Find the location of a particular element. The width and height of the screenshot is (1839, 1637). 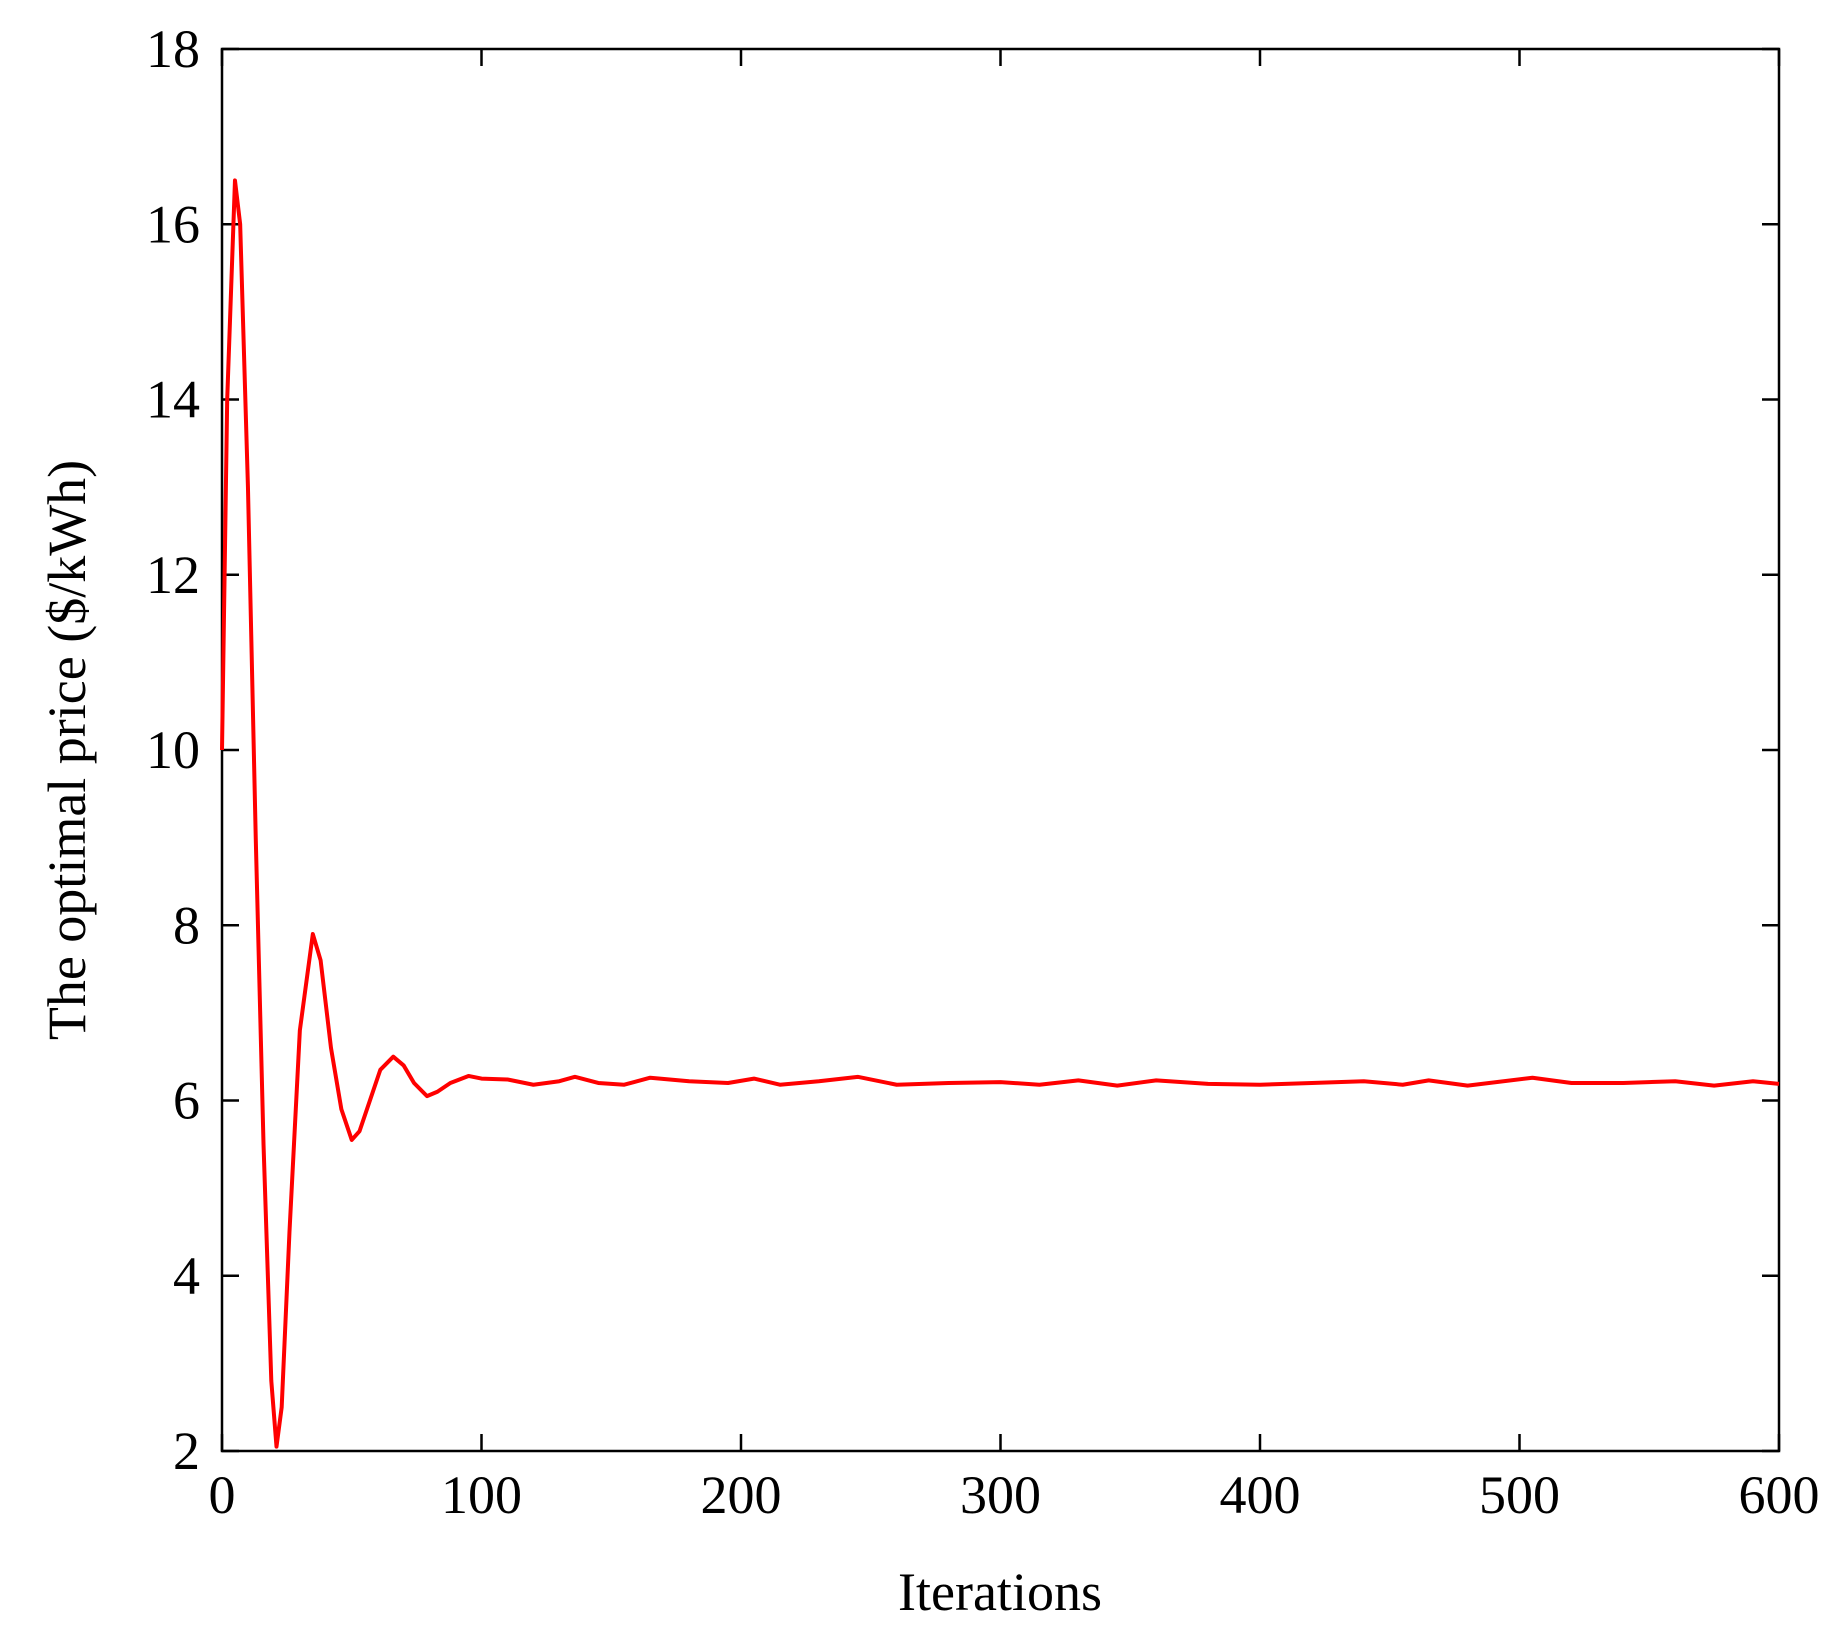

x-axis-label: Iterations is located at coordinates (1000, 1592).